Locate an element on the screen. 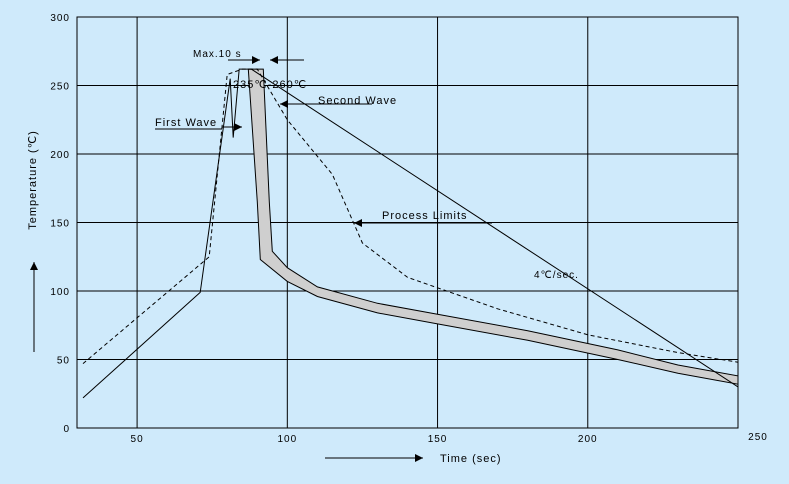  x-tick-100: 100 is located at coordinates (287, 439).